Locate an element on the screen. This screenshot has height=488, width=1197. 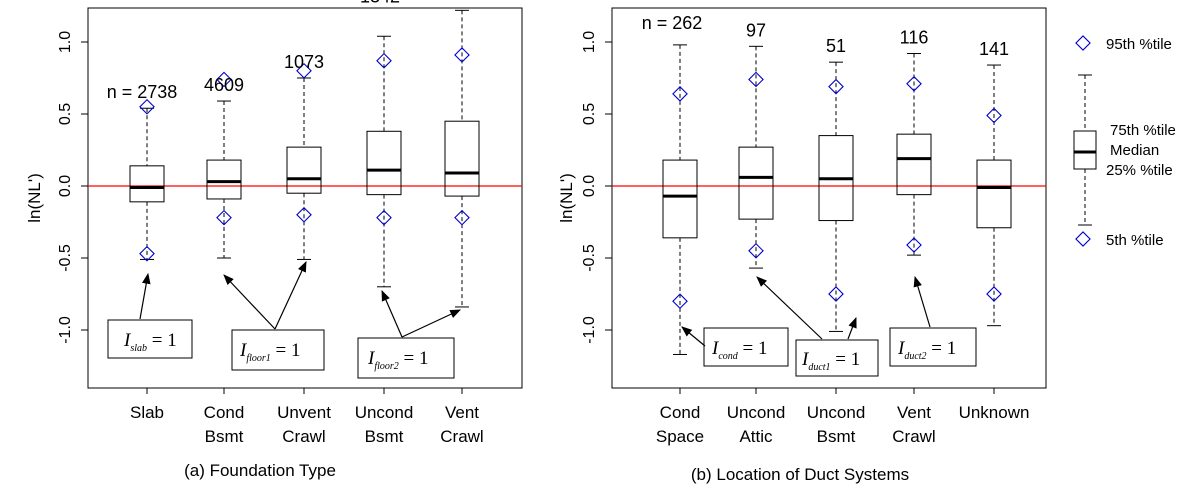
subtitle-a: (a) Foundation Type is located at coordinates (260, 470).